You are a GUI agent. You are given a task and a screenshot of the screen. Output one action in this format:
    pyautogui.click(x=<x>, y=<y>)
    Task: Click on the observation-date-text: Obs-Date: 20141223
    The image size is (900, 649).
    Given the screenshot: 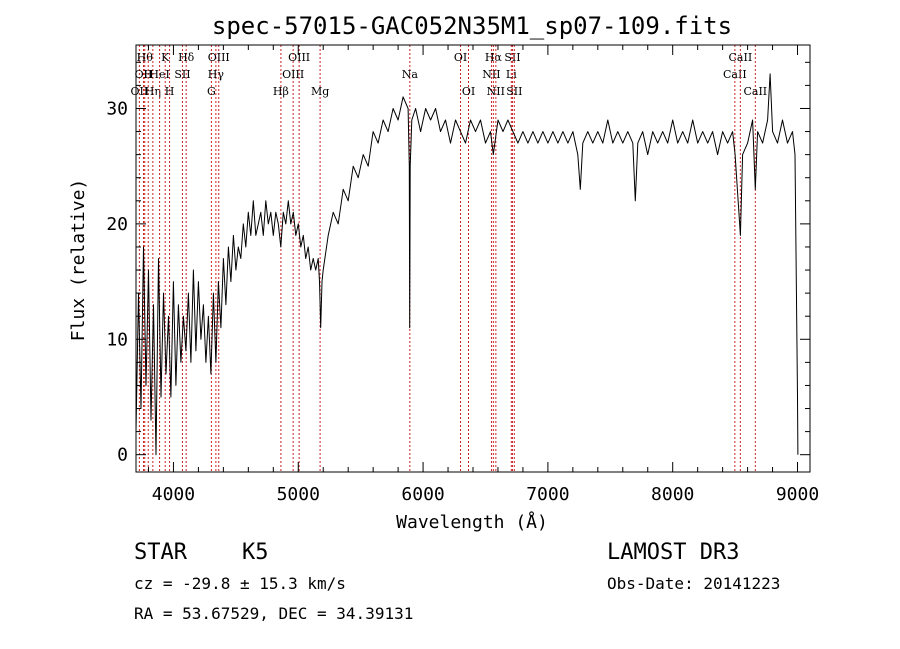 What is the action you would take?
    pyautogui.click(x=694, y=583)
    